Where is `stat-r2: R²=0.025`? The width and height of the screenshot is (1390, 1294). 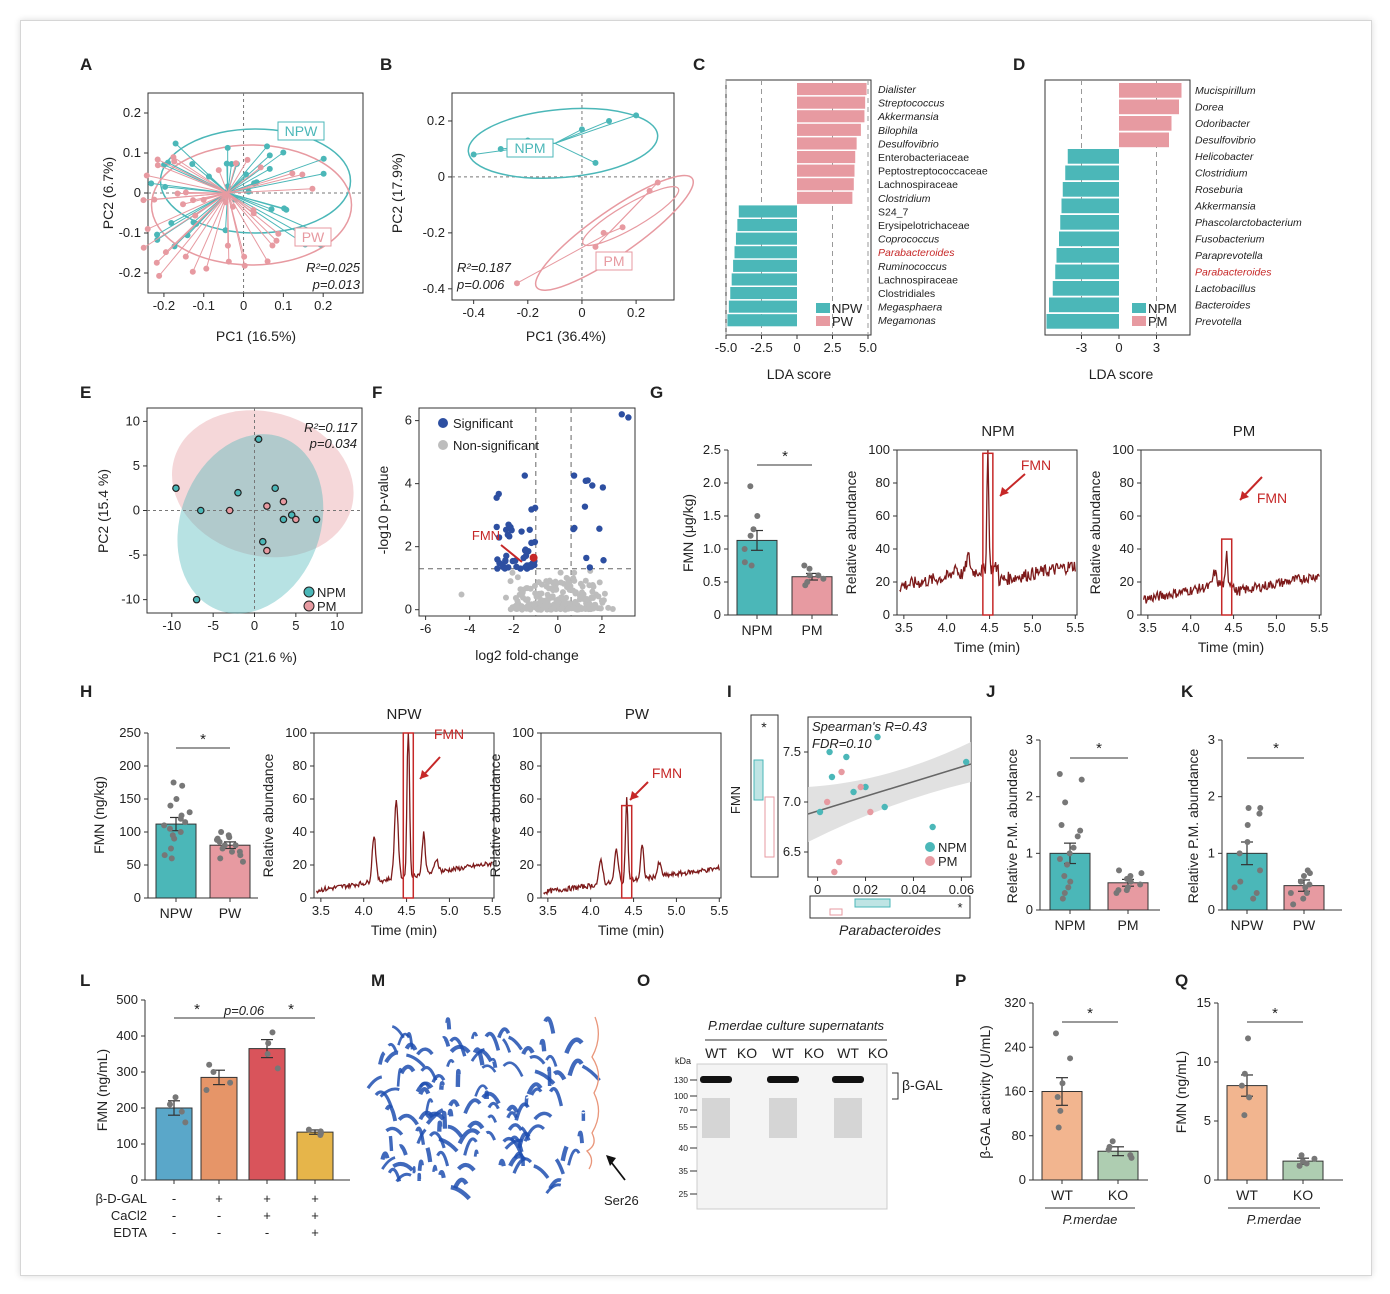 stat-r2: R²=0.025 is located at coordinates (333, 267).